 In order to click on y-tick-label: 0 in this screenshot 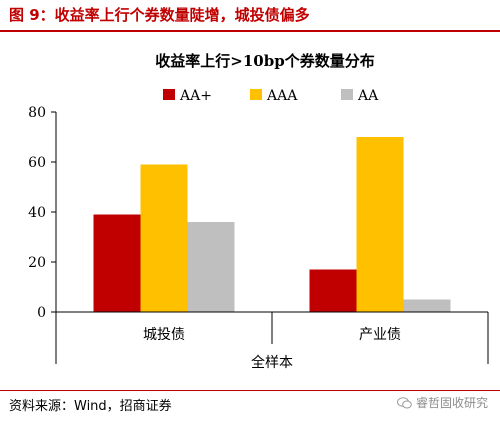, I will do `click(41, 313)`.